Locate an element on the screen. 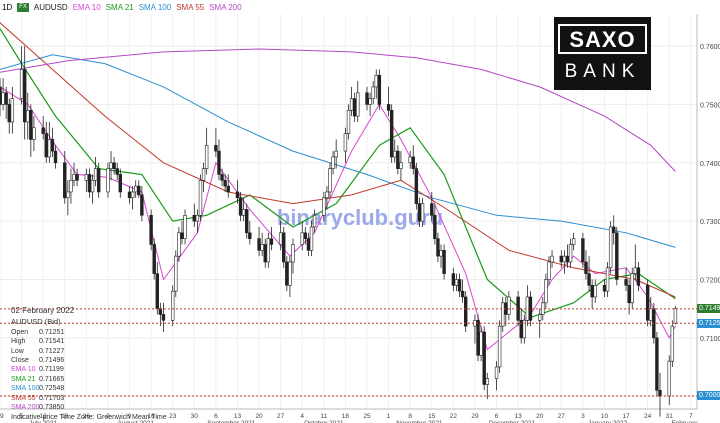 The image size is (720, 423). symbol-label: AUDUSD is located at coordinates (50, 7).